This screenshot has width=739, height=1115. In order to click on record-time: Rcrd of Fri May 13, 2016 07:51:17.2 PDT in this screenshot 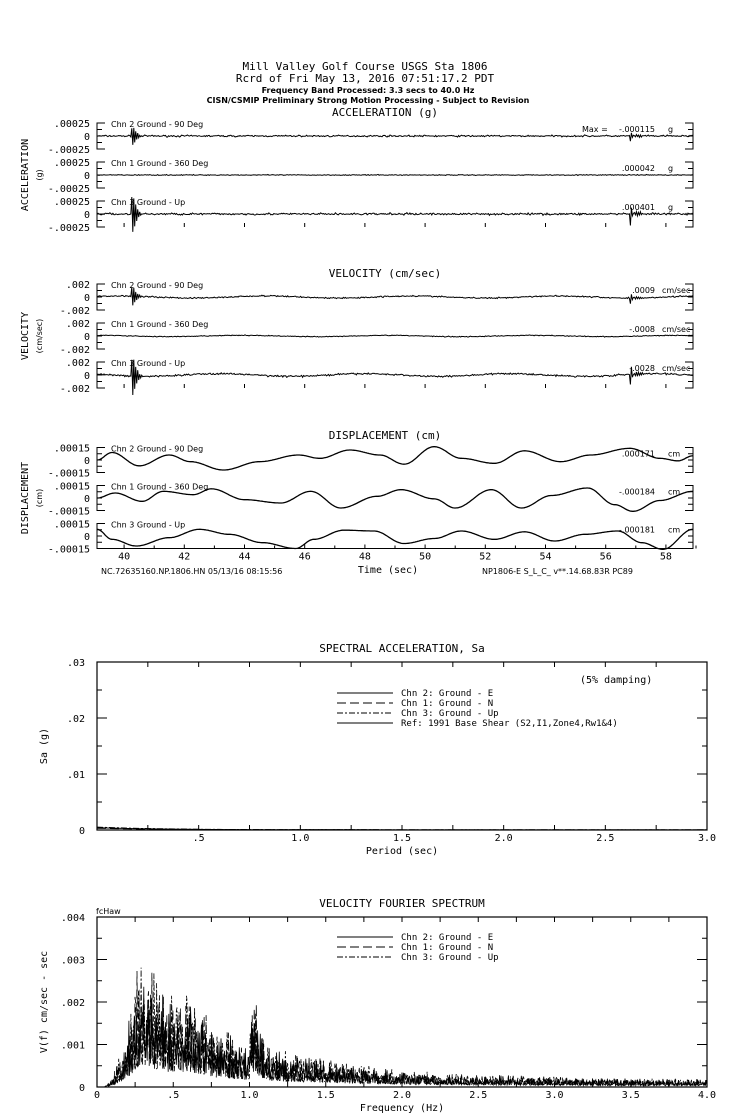, I will do `click(365, 78)`.